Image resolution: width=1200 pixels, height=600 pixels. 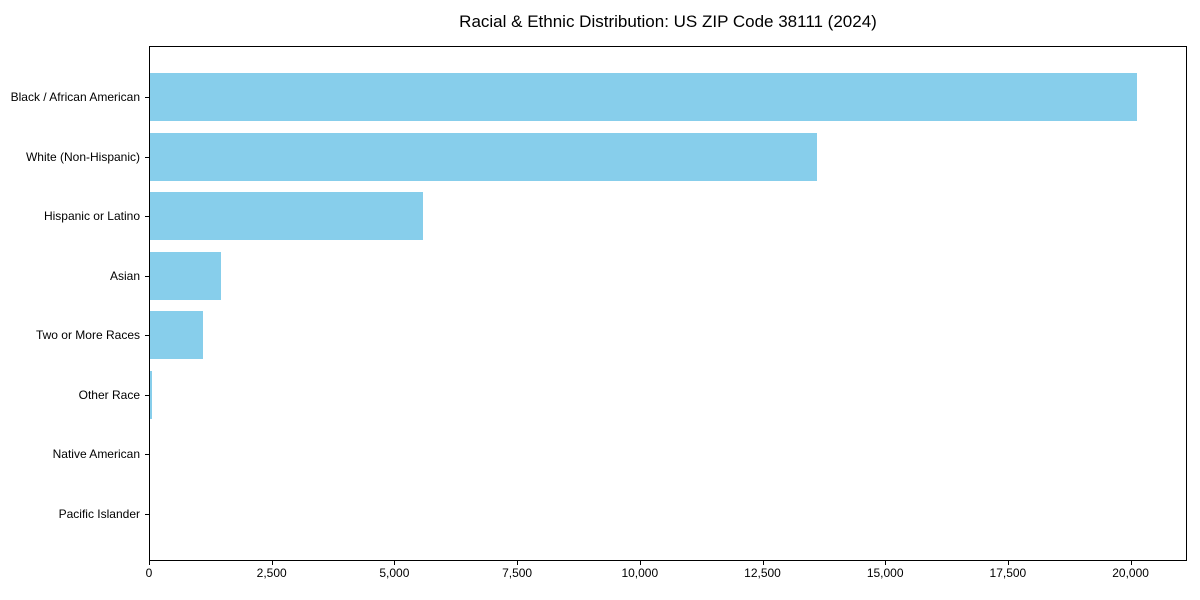 What do you see at coordinates (124, 275) in the screenshot?
I see `y-tick-label: Asian` at bounding box center [124, 275].